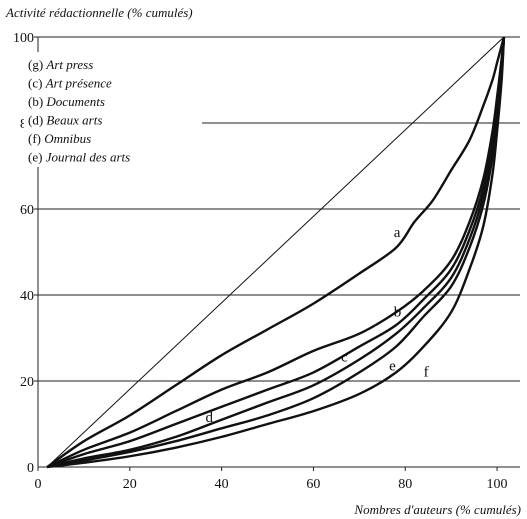 This screenshot has width=527, height=519. What do you see at coordinates (37, 157) in the screenshot?
I see `legend-code: (e)` at bounding box center [37, 157].